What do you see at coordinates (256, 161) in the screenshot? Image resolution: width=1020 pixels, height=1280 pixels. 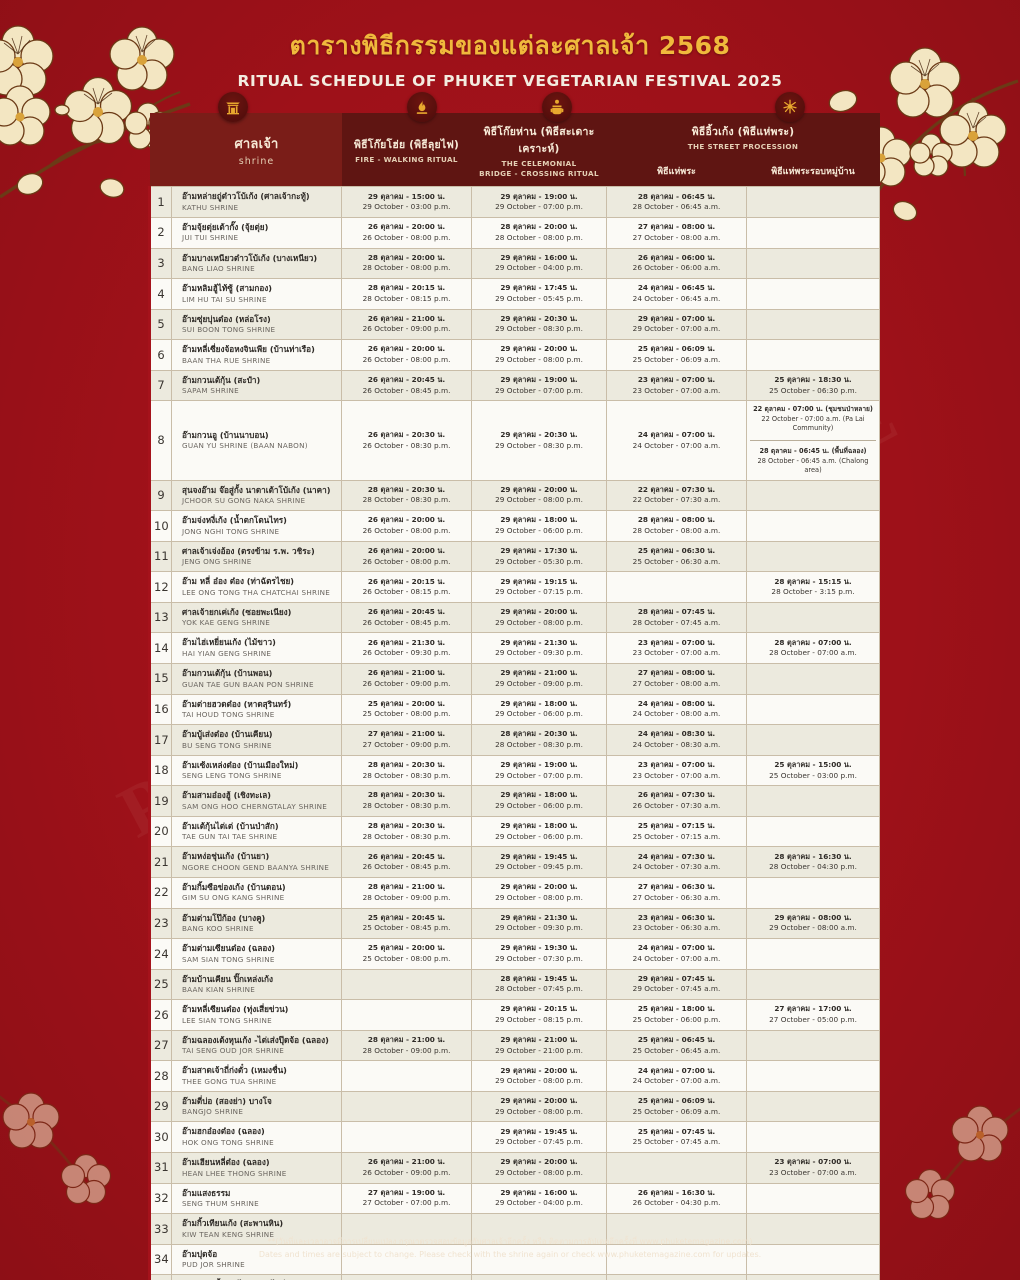 I see `header-shrine-en: shrine` at bounding box center [256, 161].